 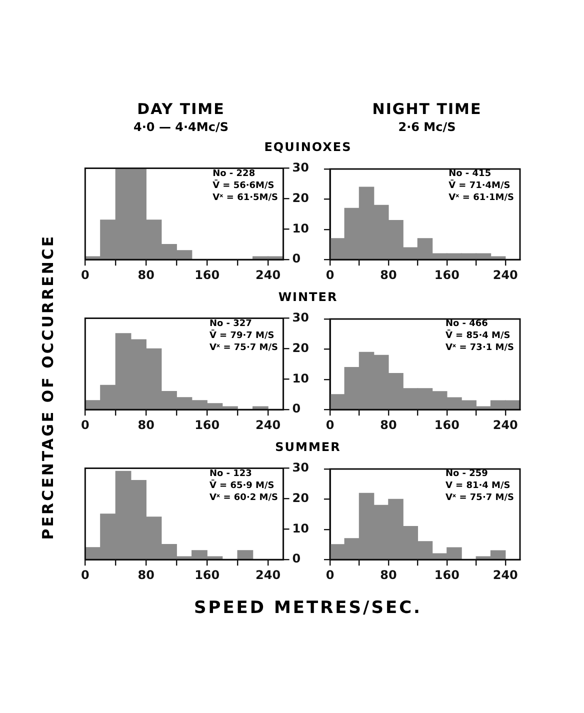 What do you see at coordinates (308, 147) in the screenshot?
I see `text: EQUINOXES` at bounding box center [308, 147].